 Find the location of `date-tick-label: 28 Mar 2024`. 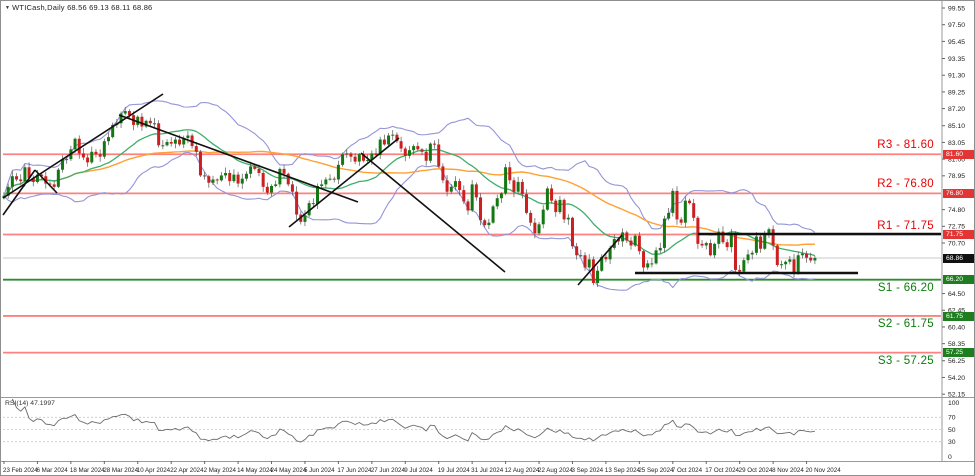

date-tick-label: 28 Mar 2024 is located at coordinates (120, 470).